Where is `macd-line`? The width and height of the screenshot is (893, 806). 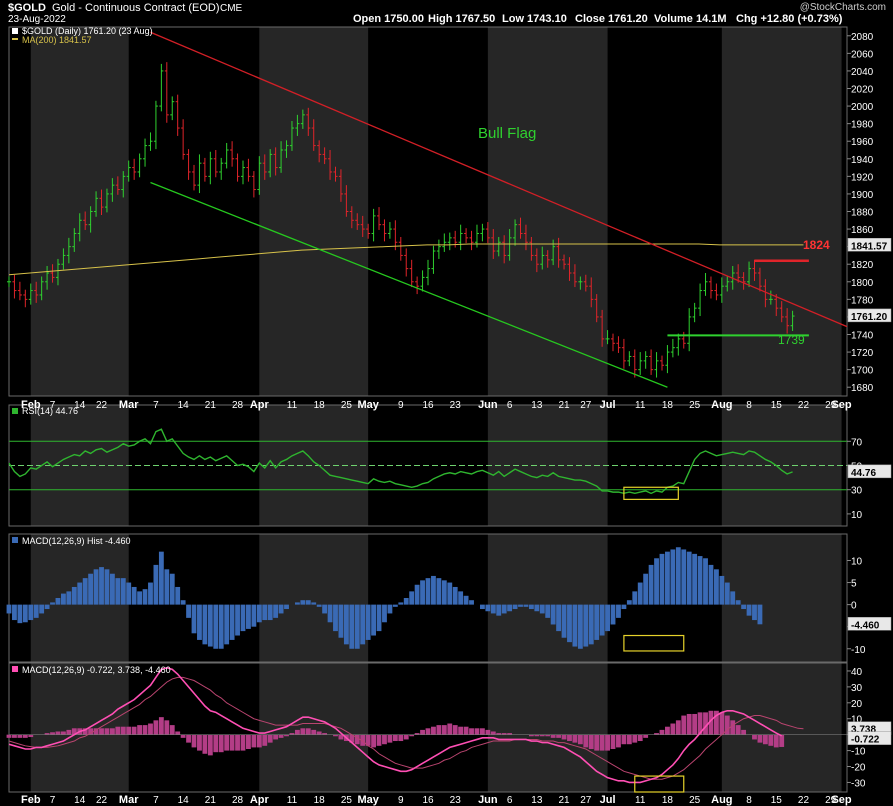
macd-line is located at coordinates (395, 725).